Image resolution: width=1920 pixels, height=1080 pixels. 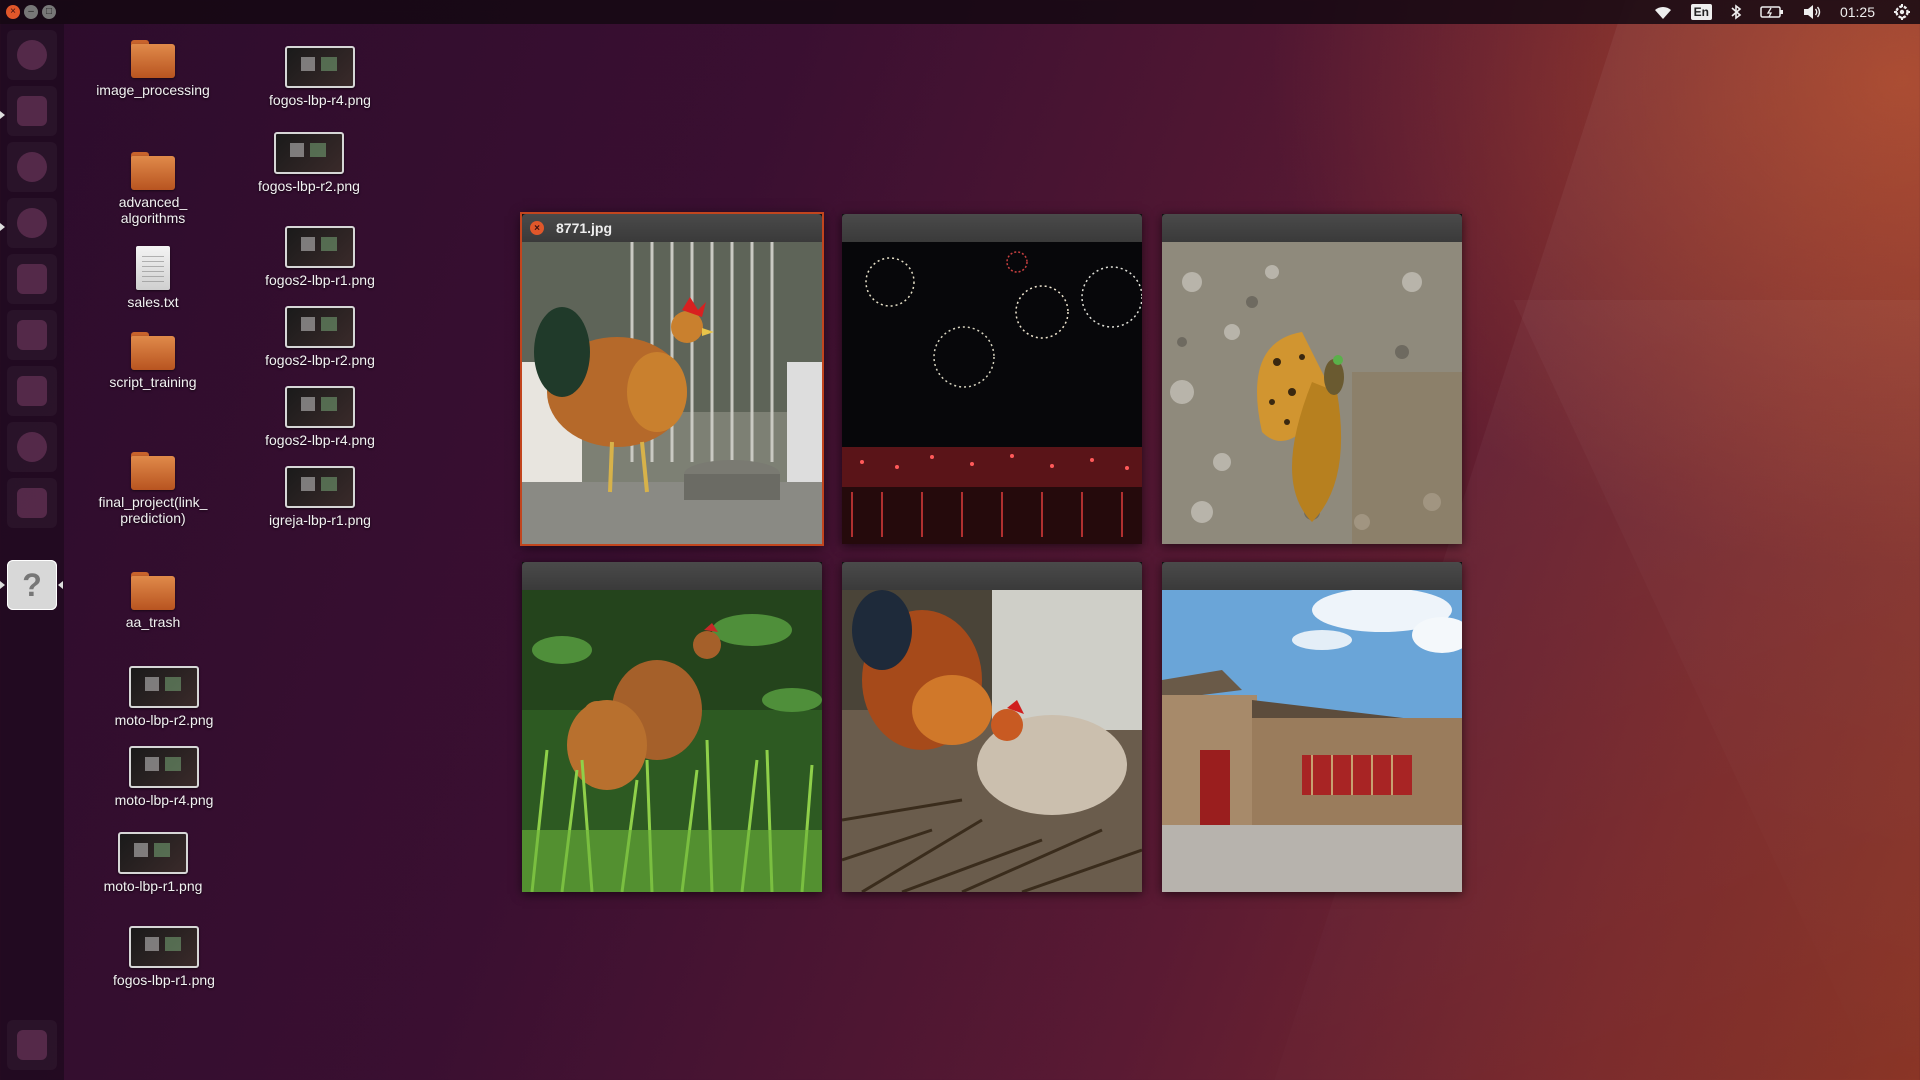 I want to click on image-viewer-icon: ?, so click(x=32, y=585).